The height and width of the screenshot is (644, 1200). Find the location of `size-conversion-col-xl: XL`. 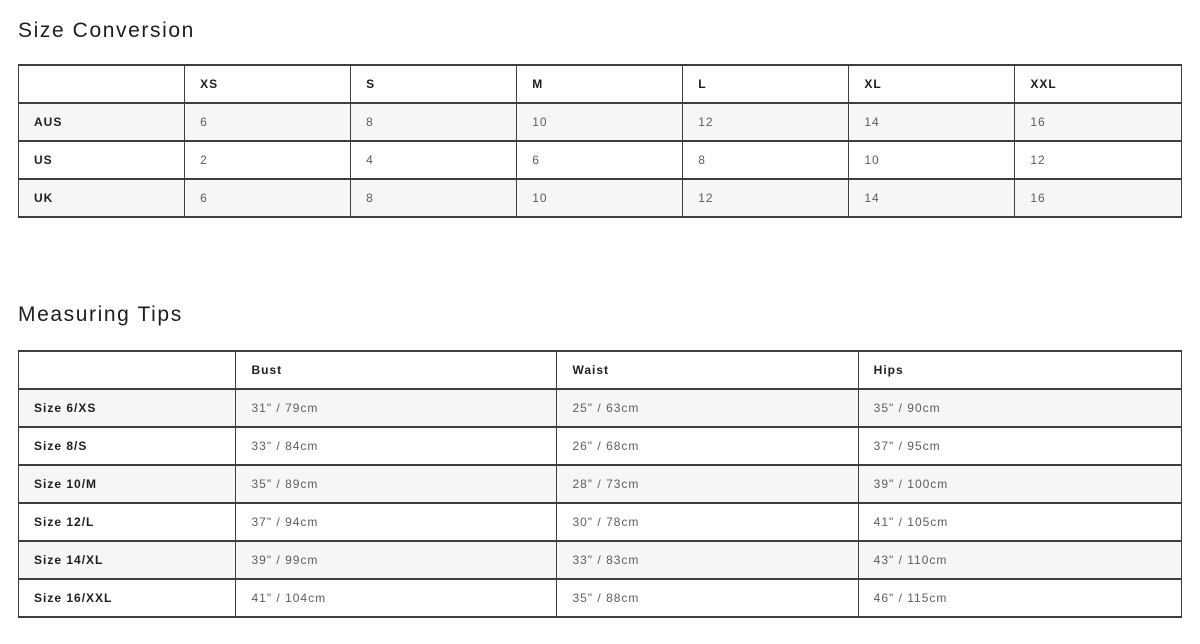

size-conversion-col-xl: XL is located at coordinates (932, 84).